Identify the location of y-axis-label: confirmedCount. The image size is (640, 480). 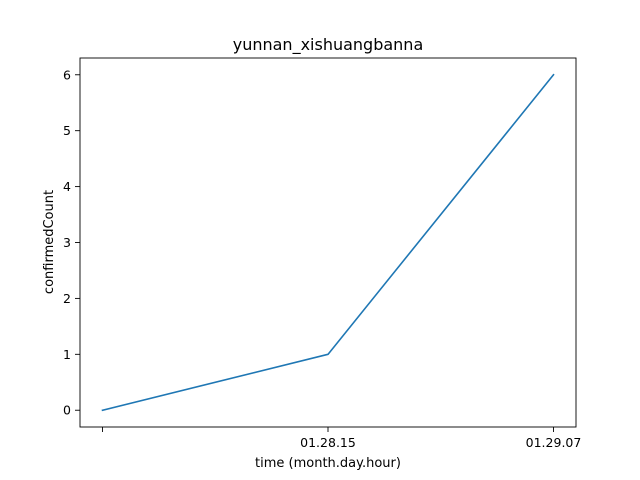
(49, 242).